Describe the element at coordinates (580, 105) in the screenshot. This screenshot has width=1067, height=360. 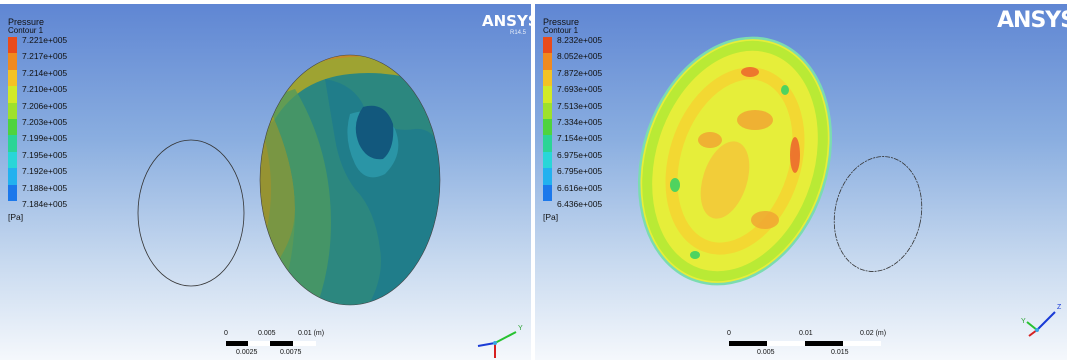
I see `legend-value: 7.513e+005` at that location.